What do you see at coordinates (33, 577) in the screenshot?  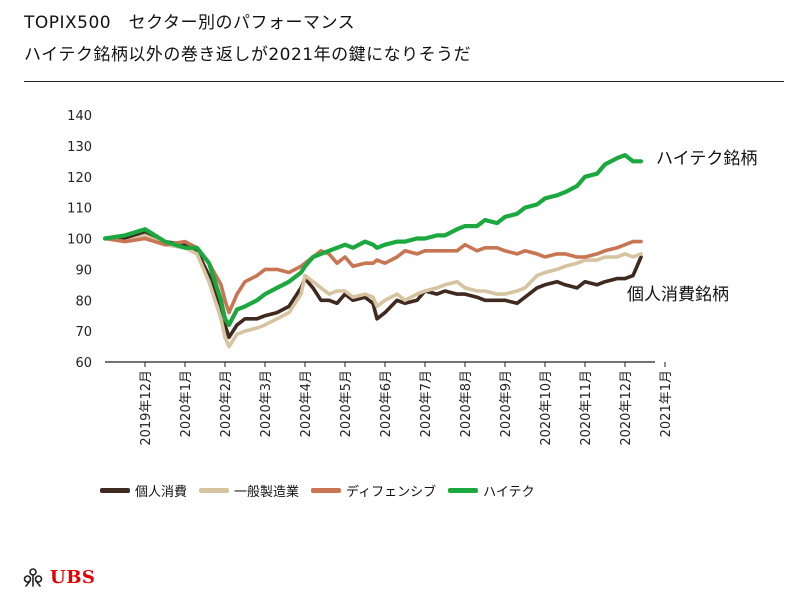 I see `keys-logo-icon` at bounding box center [33, 577].